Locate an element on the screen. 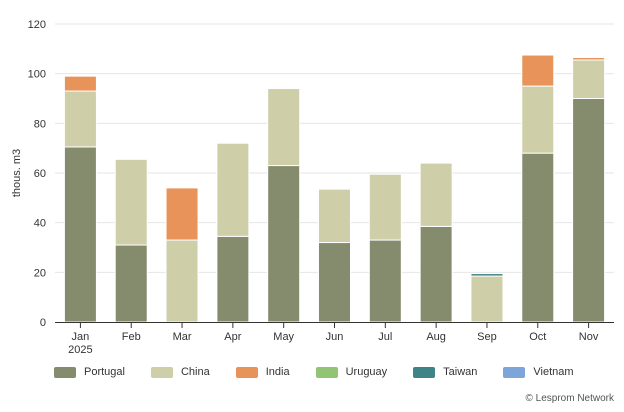 The width and height of the screenshot is (624, 412). y-tick-label: 80 is located at coordinates (40, 124).